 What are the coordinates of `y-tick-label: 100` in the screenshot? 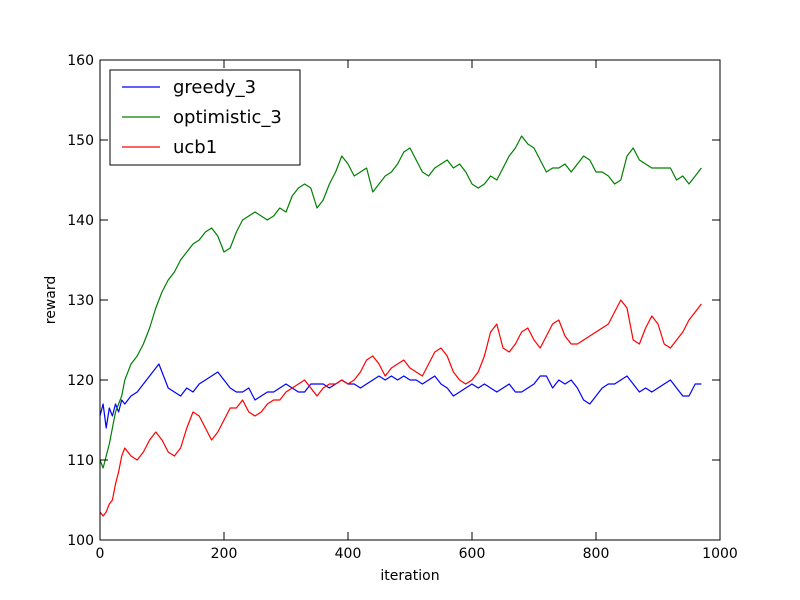 It's located at (80, 541).